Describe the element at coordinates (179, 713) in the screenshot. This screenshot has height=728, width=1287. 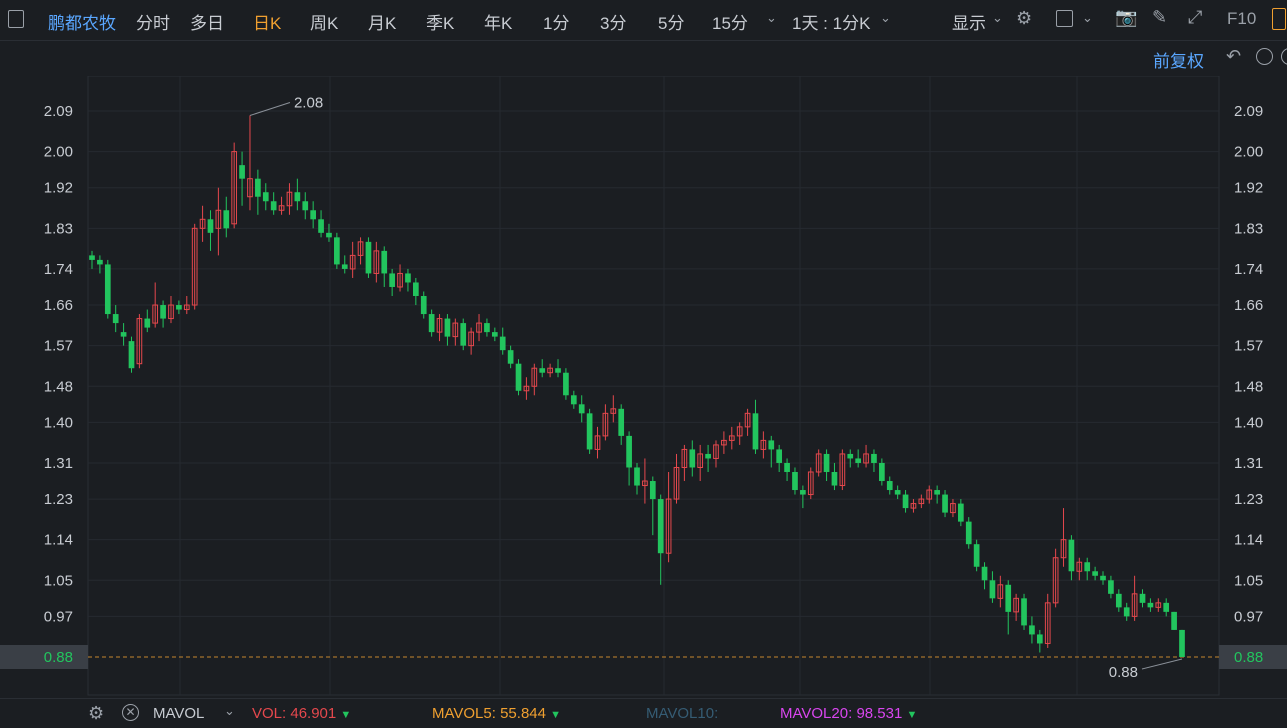
I see `indicator-name: MAVOL` at that location.